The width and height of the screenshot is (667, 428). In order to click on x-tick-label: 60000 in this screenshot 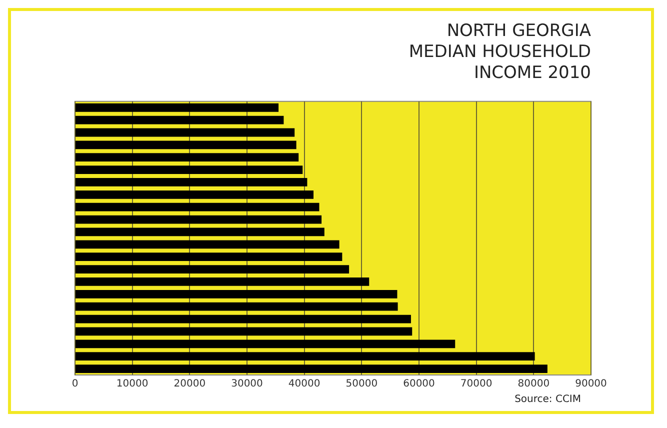, I will do `click(419, 384)`.